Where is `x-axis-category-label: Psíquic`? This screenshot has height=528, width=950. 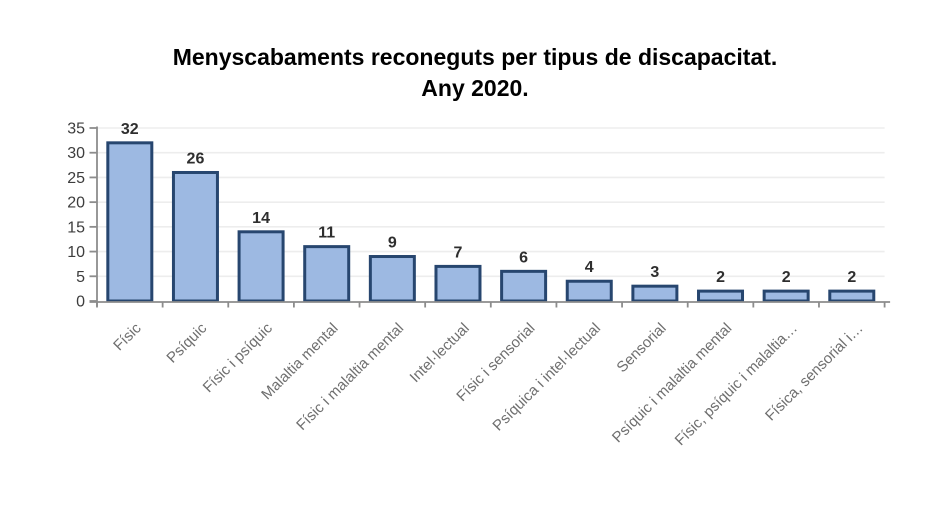
x-axis-category-label: Psíquic is located at coordinates (186, 342).